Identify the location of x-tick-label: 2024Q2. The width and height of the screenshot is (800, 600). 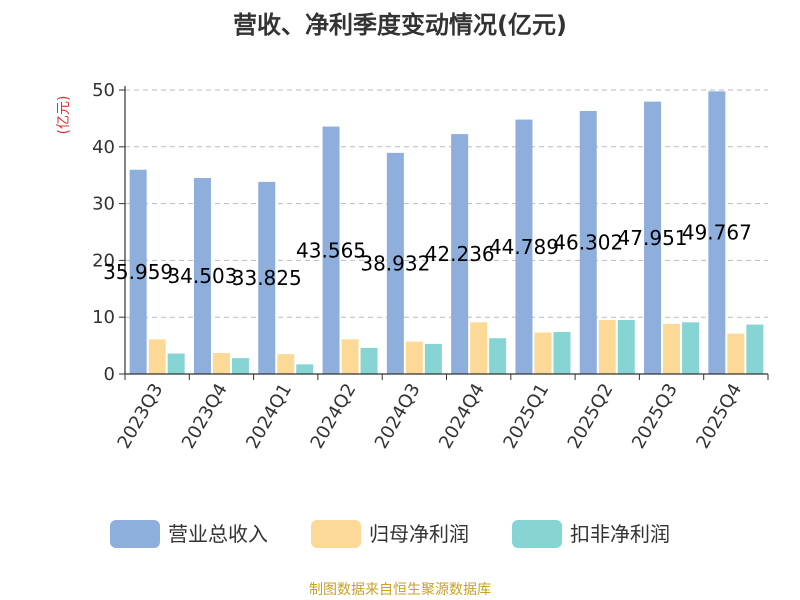
(333, 416).